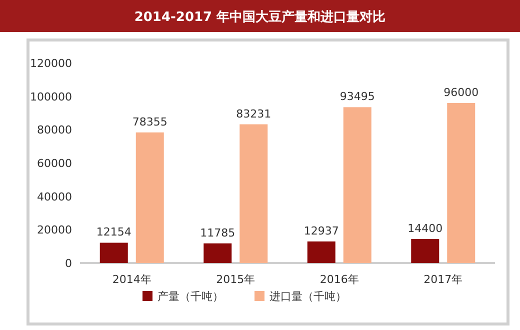  I want to click on x-tick-label: 2017年, so click(443, 279).